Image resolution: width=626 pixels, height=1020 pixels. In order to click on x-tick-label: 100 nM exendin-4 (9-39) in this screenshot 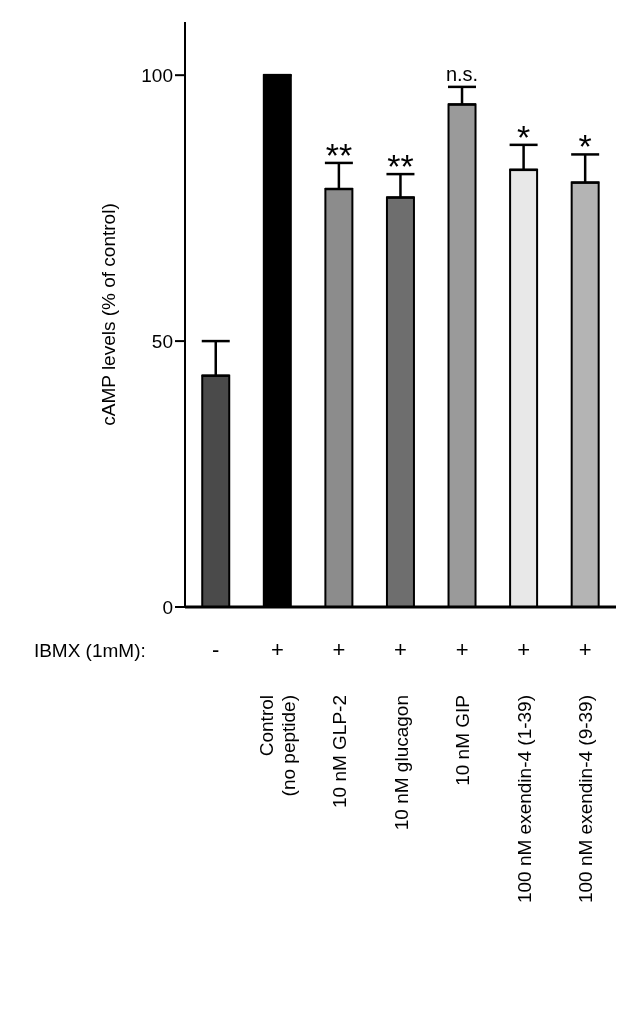, I will do `click(586, 799)`.